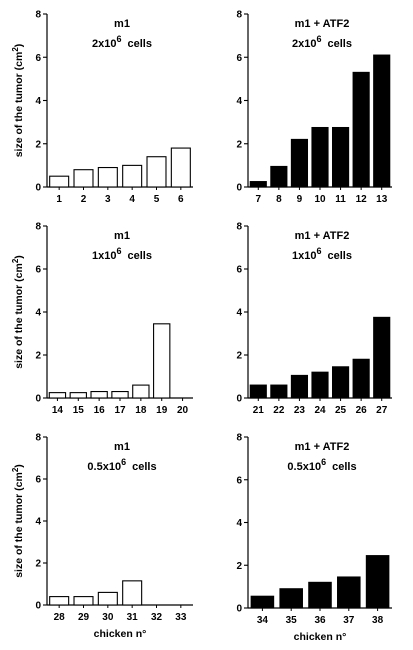 The height and width of the screenshot is (650, 413). I want to click on panel-2-ytick-label-1: 2, so click(239, 144).